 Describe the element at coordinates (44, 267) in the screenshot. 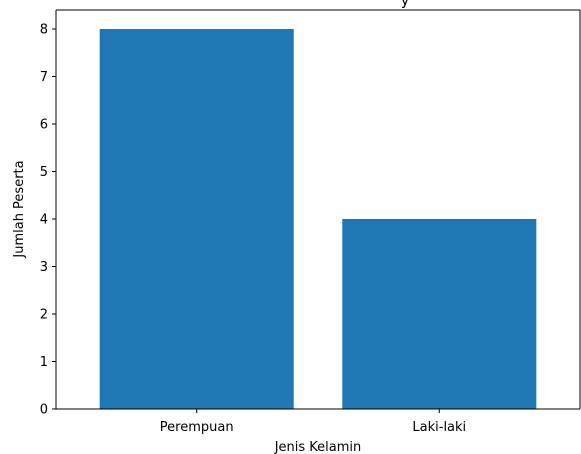

I see `y-tick-label: 3` at that location.